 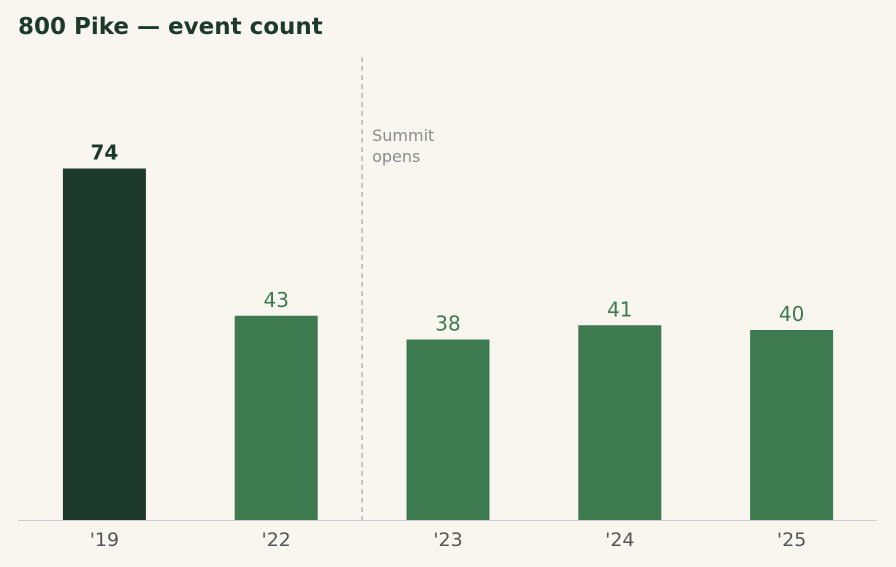 I want to click on x-tick-label-1: '22, so click(x=275, y=540).